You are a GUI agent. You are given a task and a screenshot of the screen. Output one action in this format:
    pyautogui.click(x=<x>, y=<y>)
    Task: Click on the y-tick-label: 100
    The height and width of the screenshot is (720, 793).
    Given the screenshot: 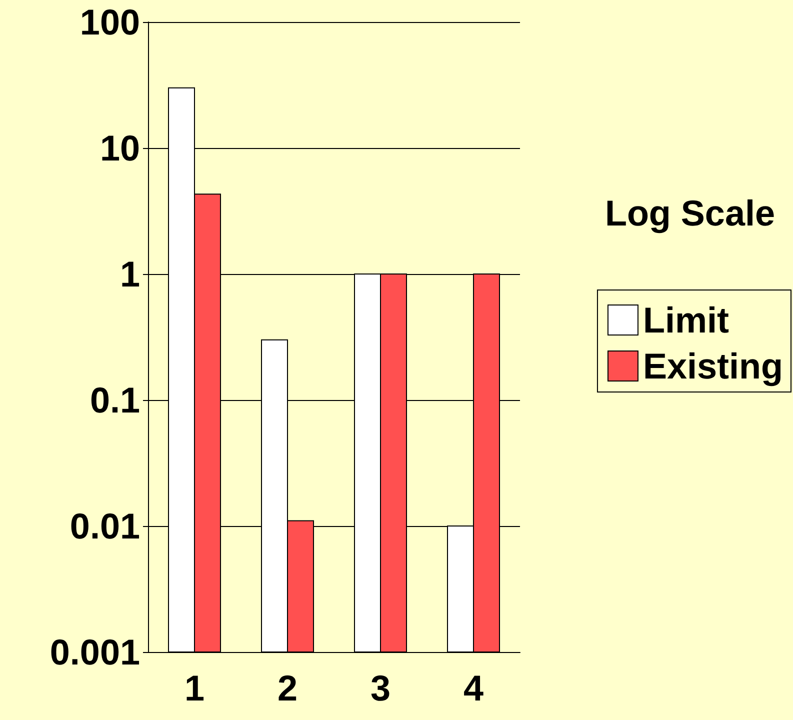 What is the action you would take?
    pyautogui.click(x=110, y=22)
    